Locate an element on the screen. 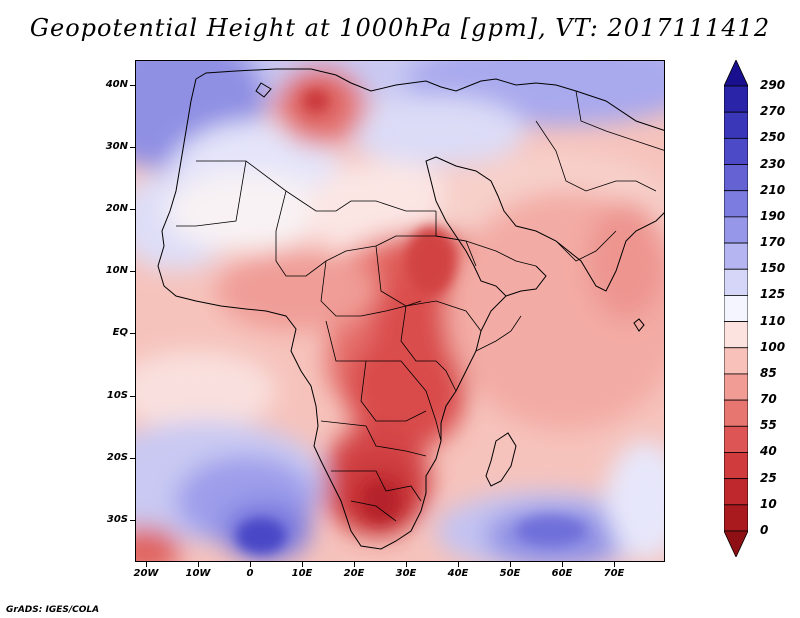 This screenshot has height=618, width=800. lon-label: 20E is located at coordinates (354, 573).